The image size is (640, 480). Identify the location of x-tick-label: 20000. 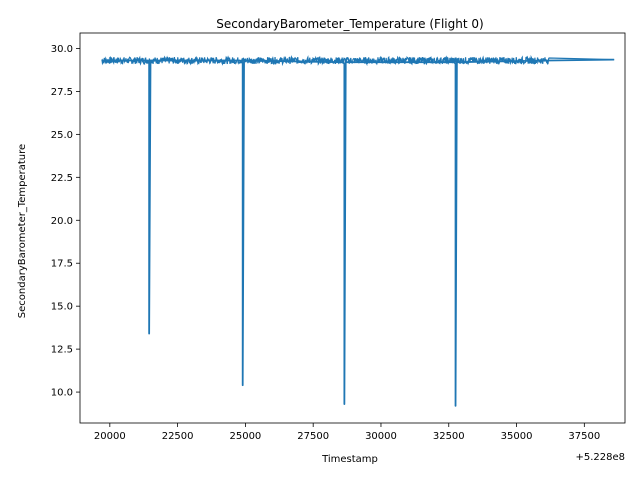
(110, 436).